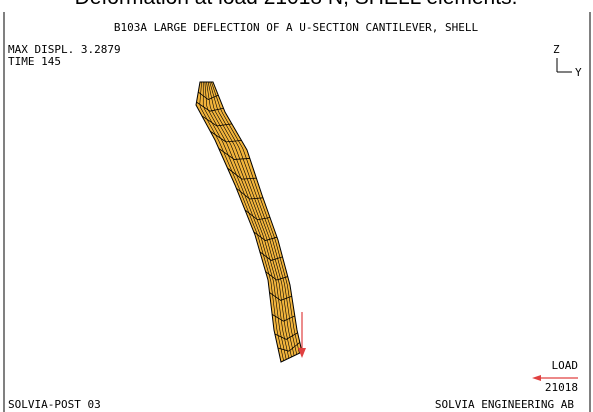  Describe the element at coordinates (34, 61) in the screenshot. I see `info-line: TIME 145` at that location.